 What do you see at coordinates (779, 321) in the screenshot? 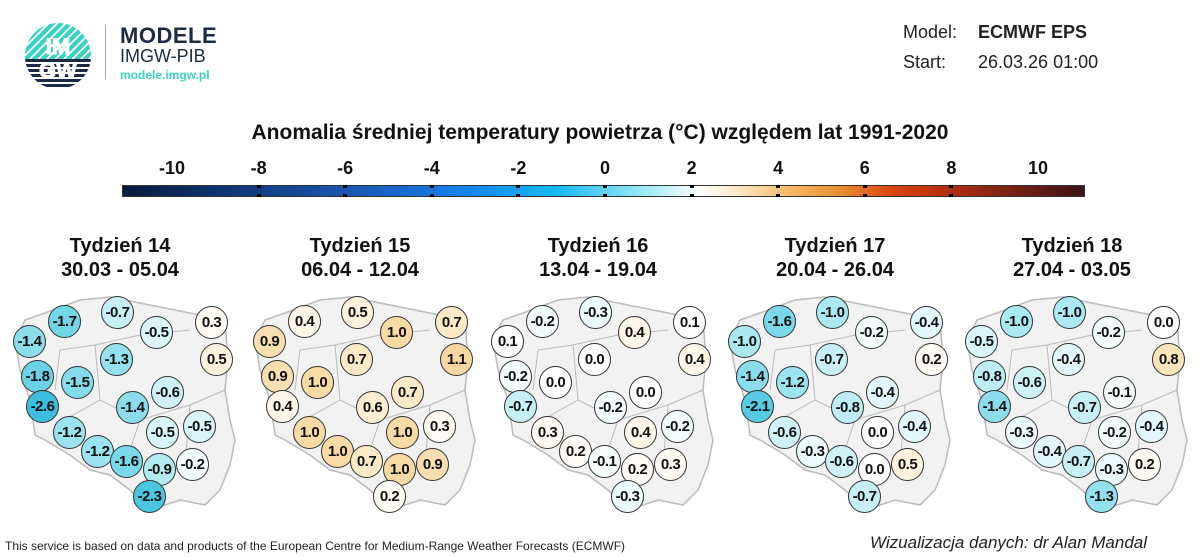
I see `anomaly-circle: -1.6` at bounding box center [779, 321].